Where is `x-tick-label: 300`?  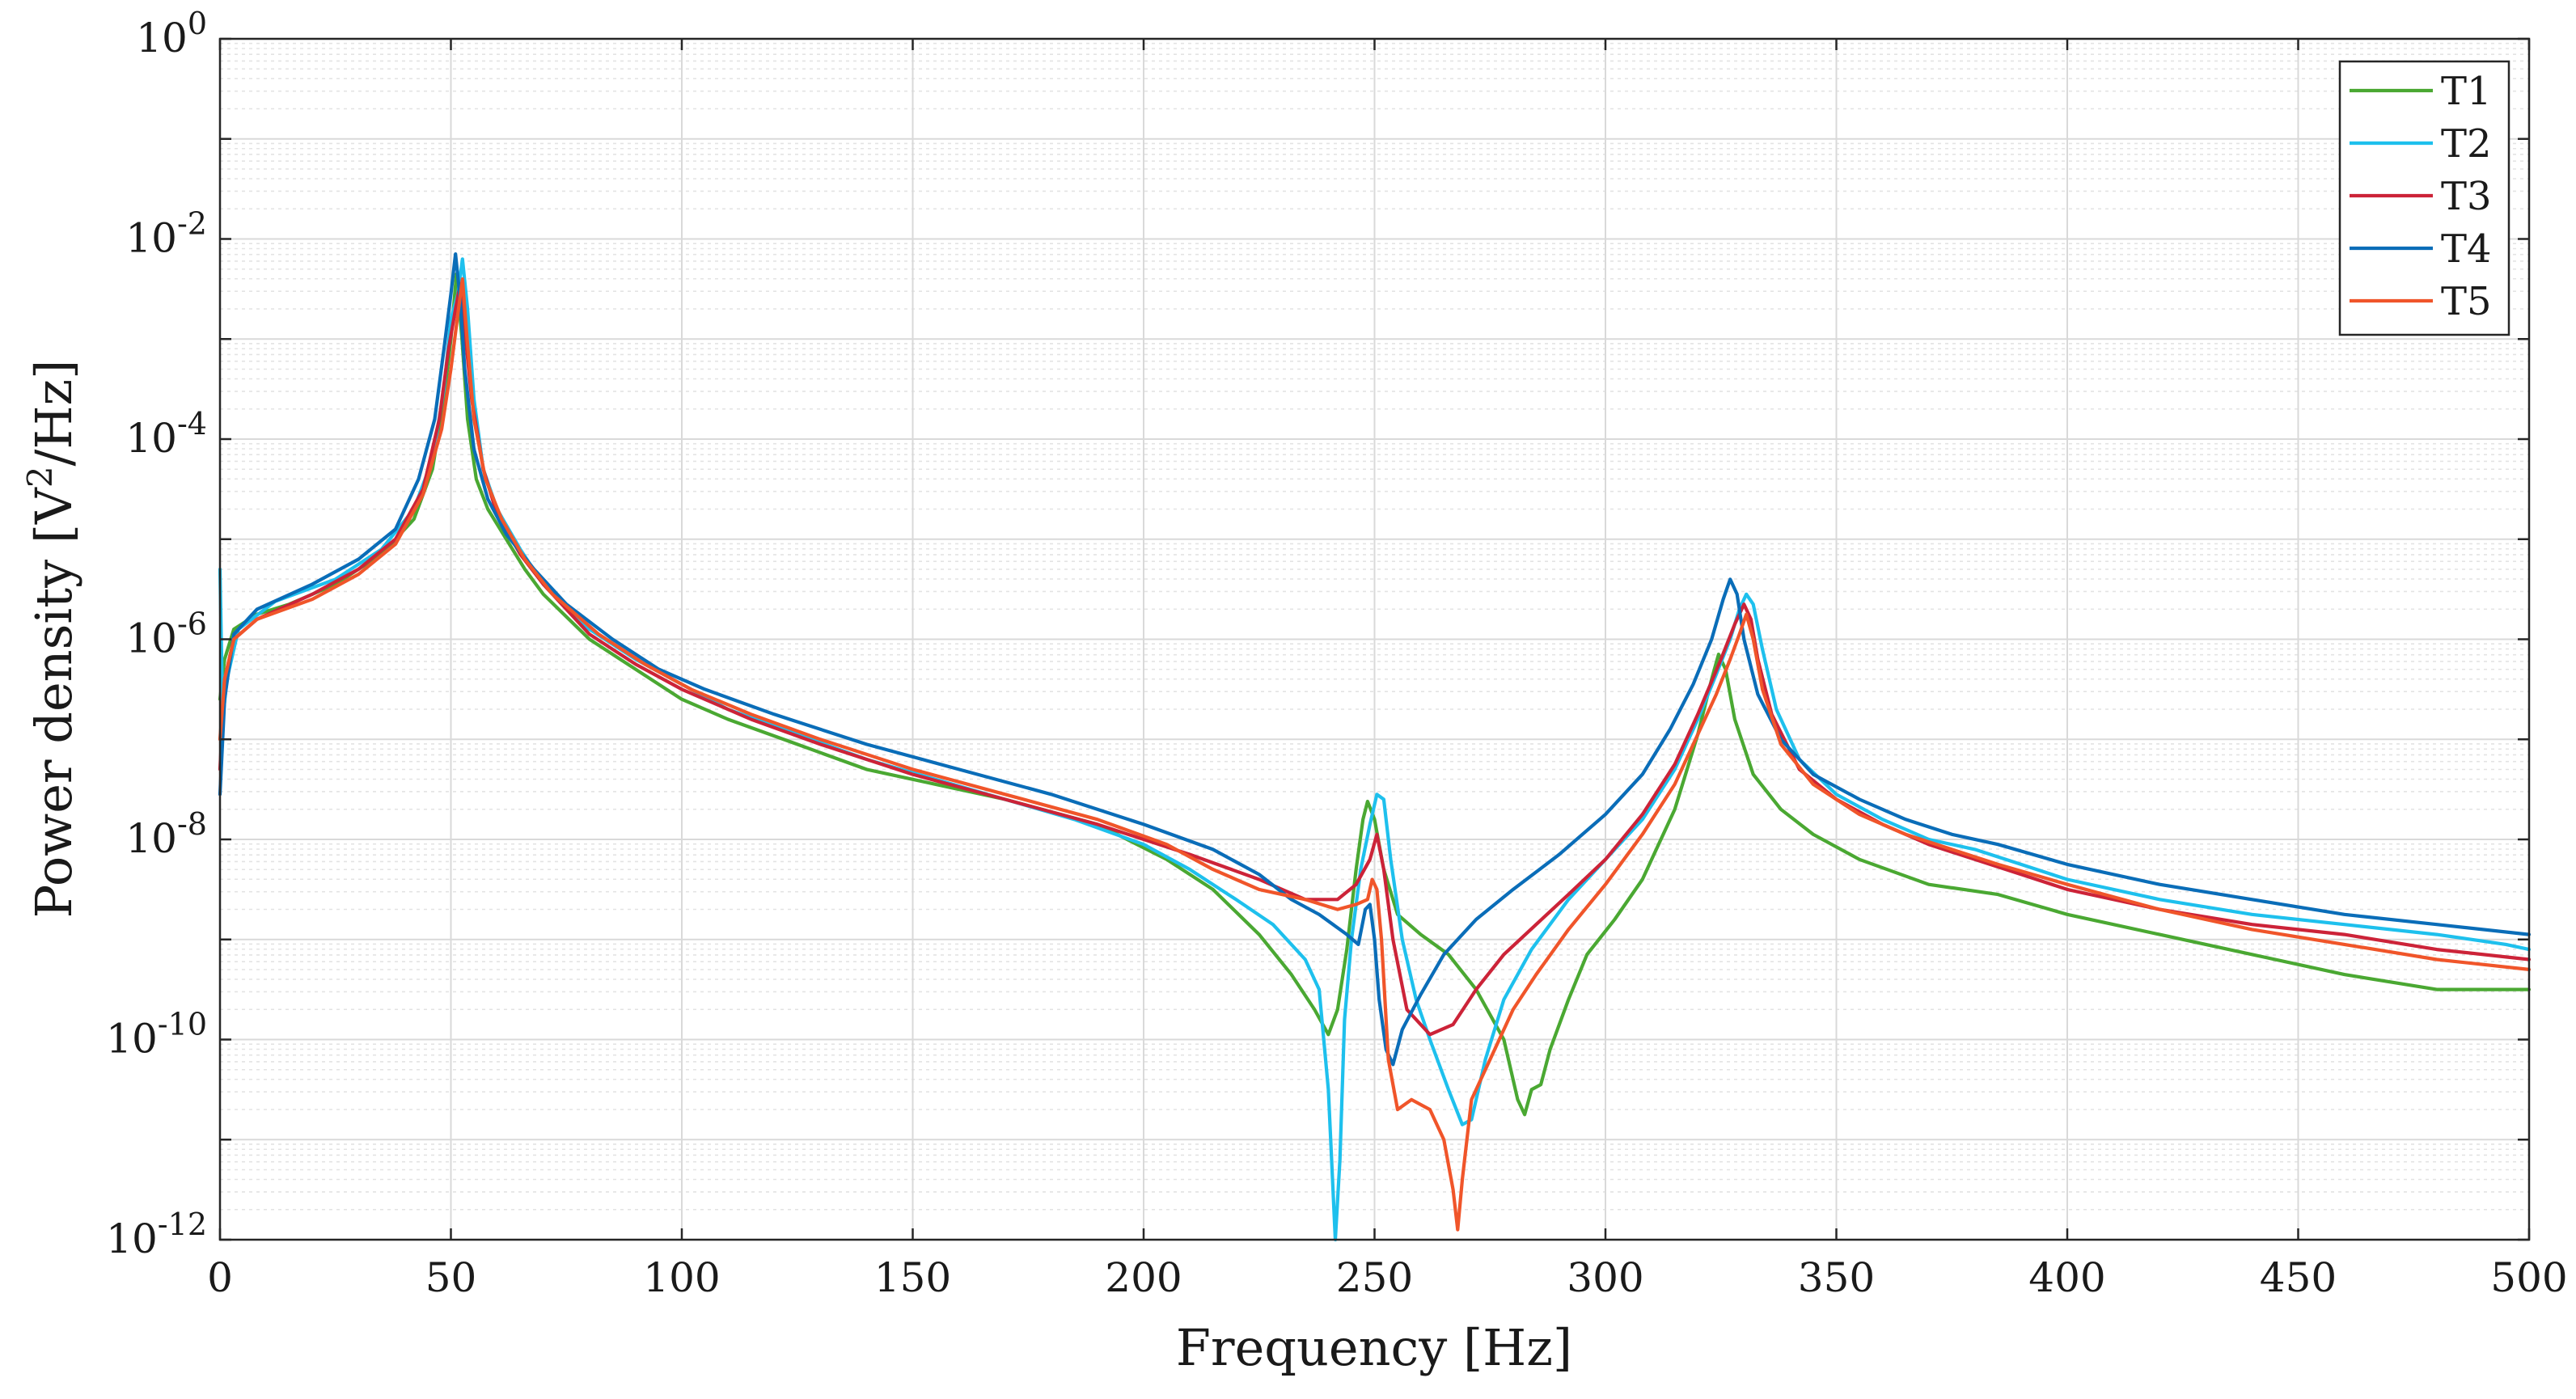
x-tick-label: 300 is located at coordinates (1605, 1277).